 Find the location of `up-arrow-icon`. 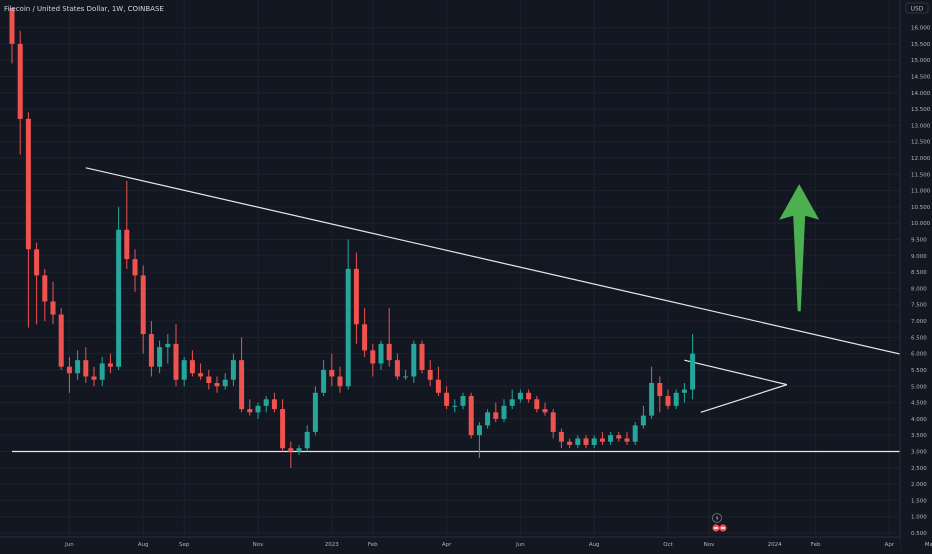

up-arrow-icon is located at coordinates (799, 248).